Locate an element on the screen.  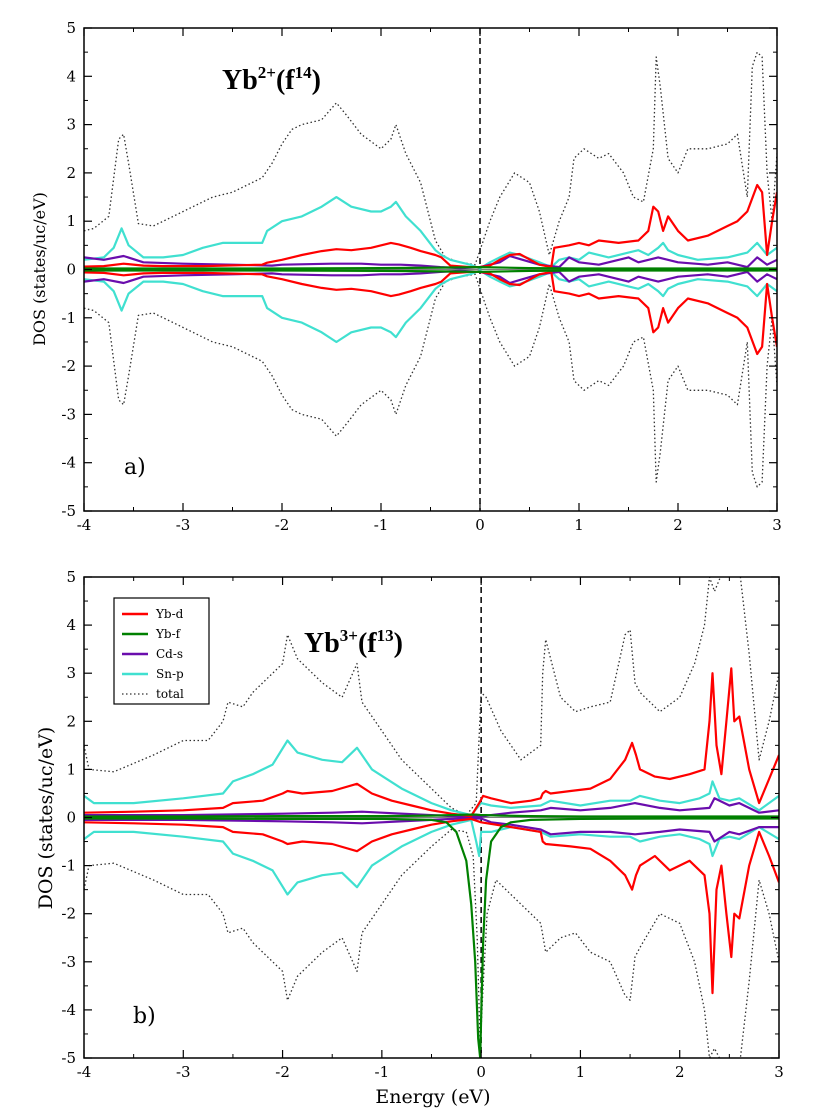
panel-label: b) is located at coordinates (144, 1016).